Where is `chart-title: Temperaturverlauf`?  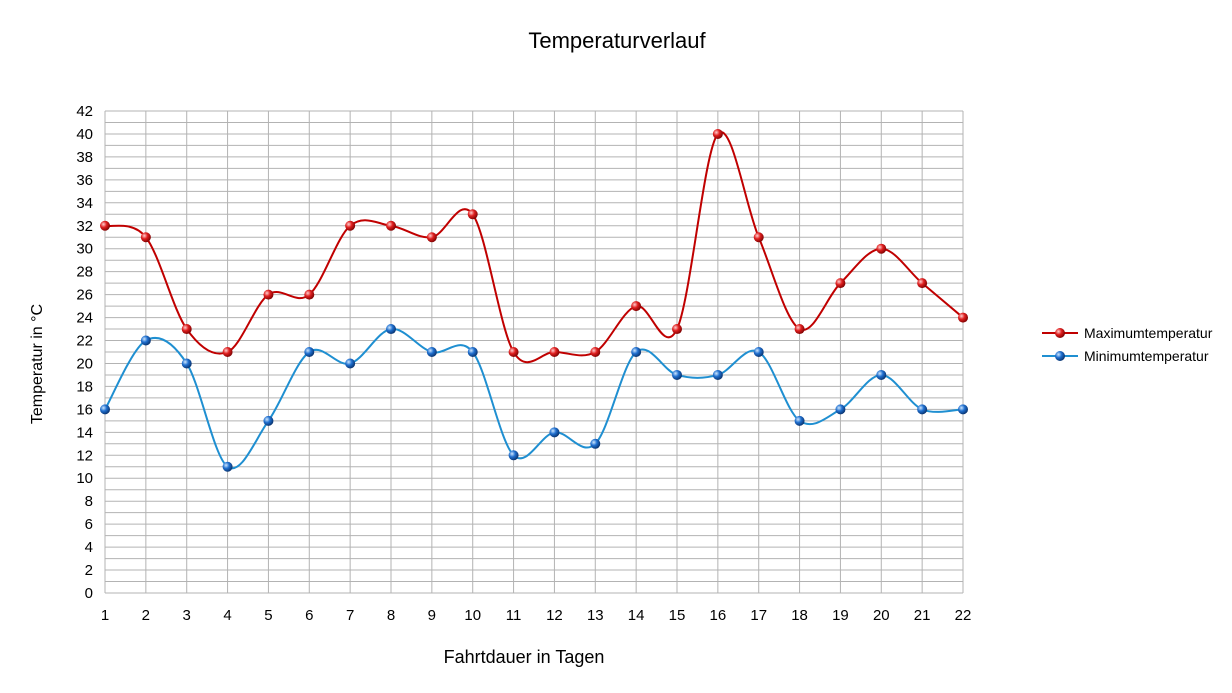
chart-title: Temperaturverlauf is located at coordinates (617, 40).